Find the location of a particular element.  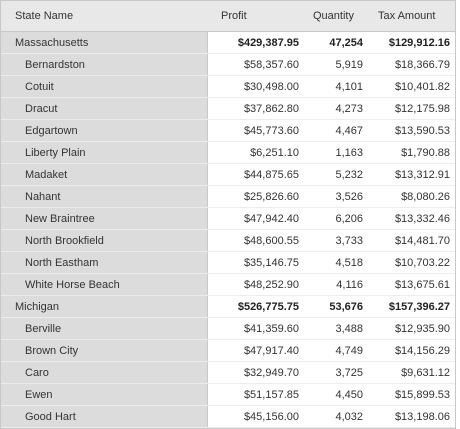

tax-amount-cell: $9,631.12 is located at coordinates (425, 372).